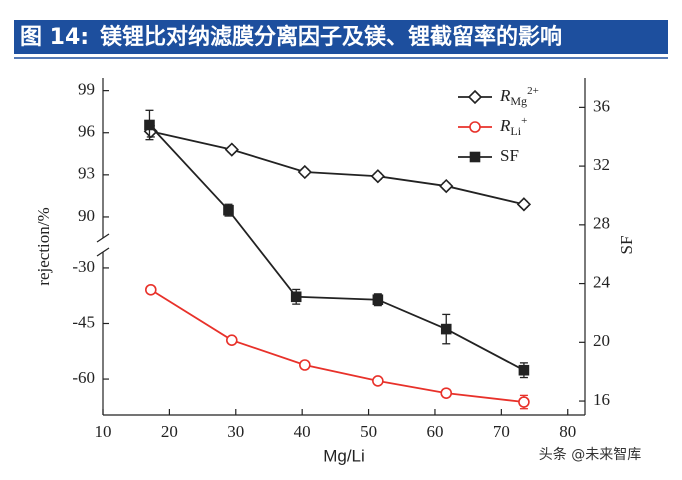 Image resolution: width=682 pixels, height=480 pixels. What do you see at coordinates (368, 431) in the screenshot?
I see `x-tick-label: 50` at bounding box center [368, 431].